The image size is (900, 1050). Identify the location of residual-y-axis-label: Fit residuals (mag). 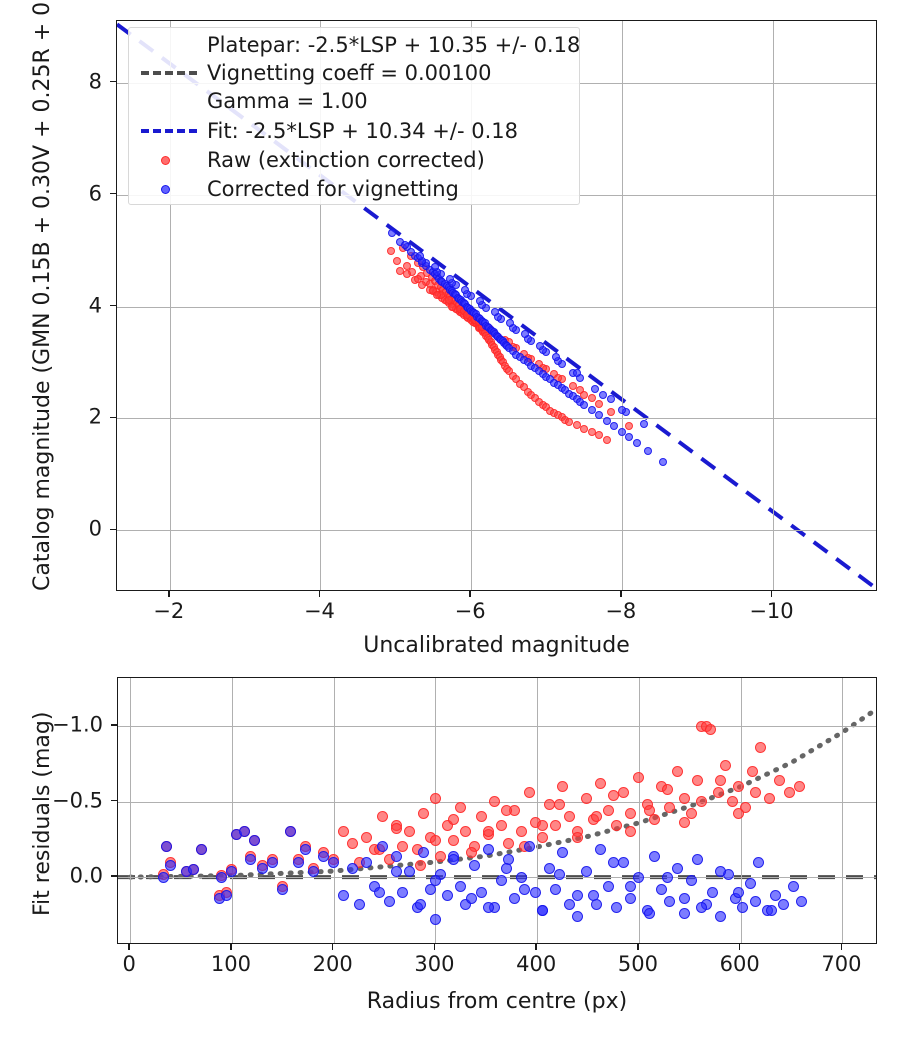
(42, 813).